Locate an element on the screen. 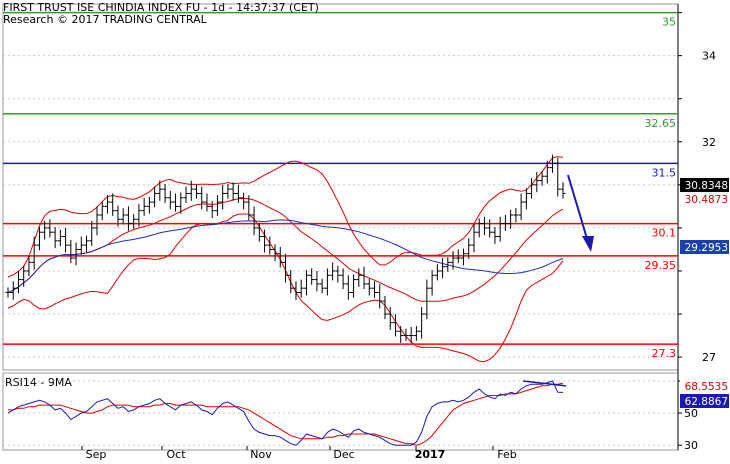 The image size is (730, 464). last-price-tag-text: 30.8348 is located at coordinates (706, 186).